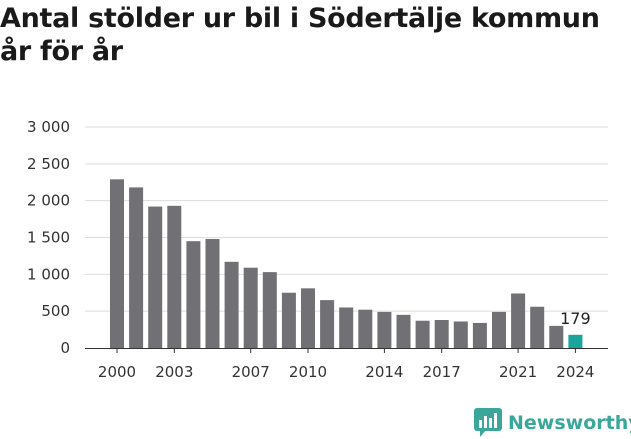  What do you see at coordinates (288, 320) in the screenshot?
I see `bar-2009` at bounding box center [288, 320].